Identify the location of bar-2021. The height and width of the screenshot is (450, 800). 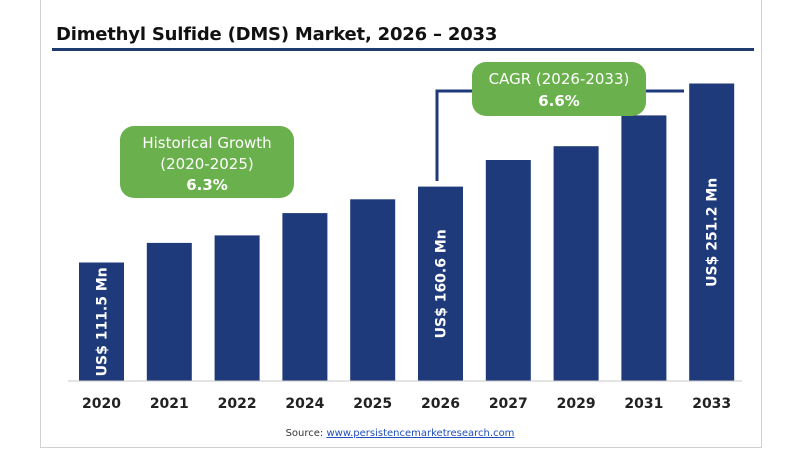
(169, 311).